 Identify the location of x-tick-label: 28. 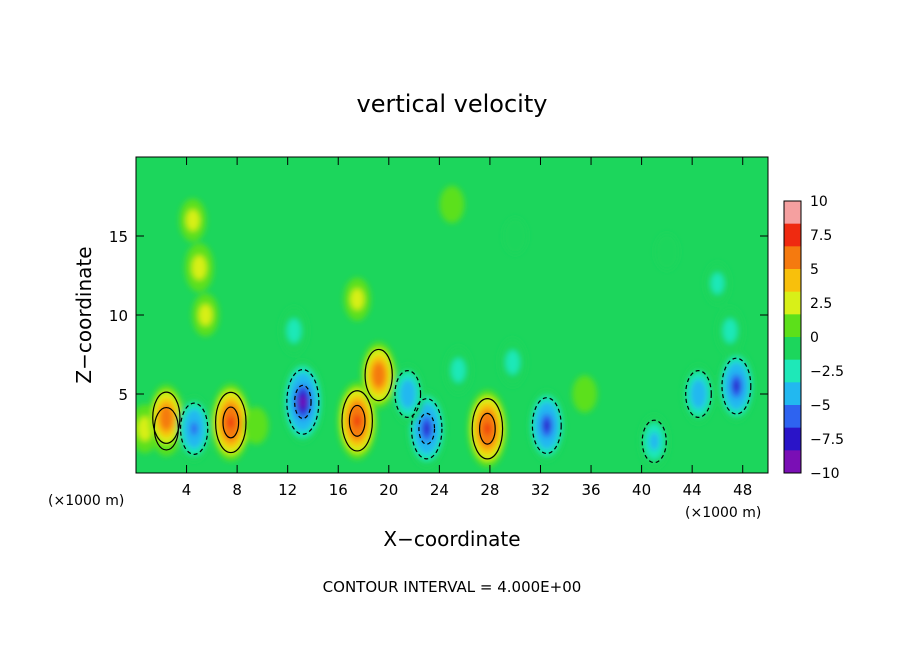
(489, 490).